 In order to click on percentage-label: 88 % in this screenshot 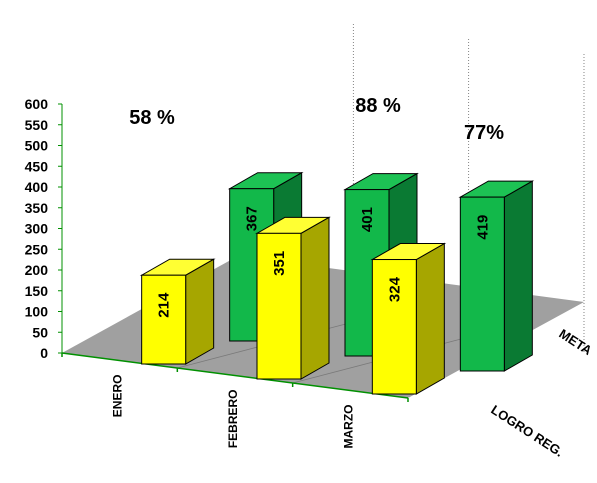, I will do `click(378, 106)`.